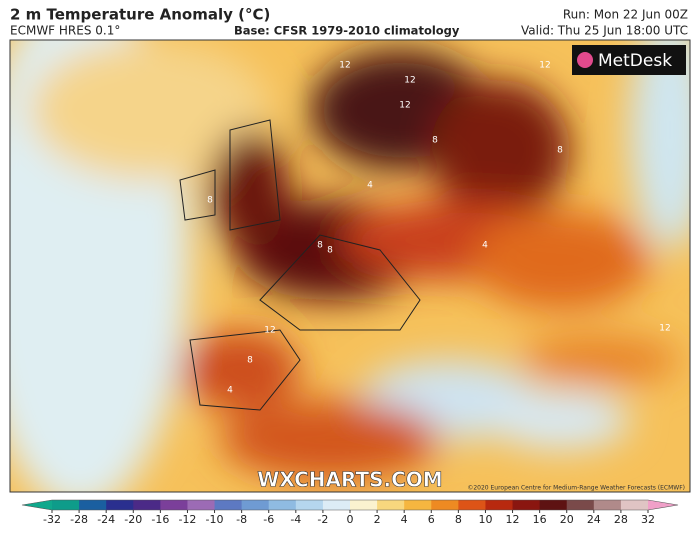  I want to click on base: Base: CFSR 1979-2010 climatology, so click(347, 31).